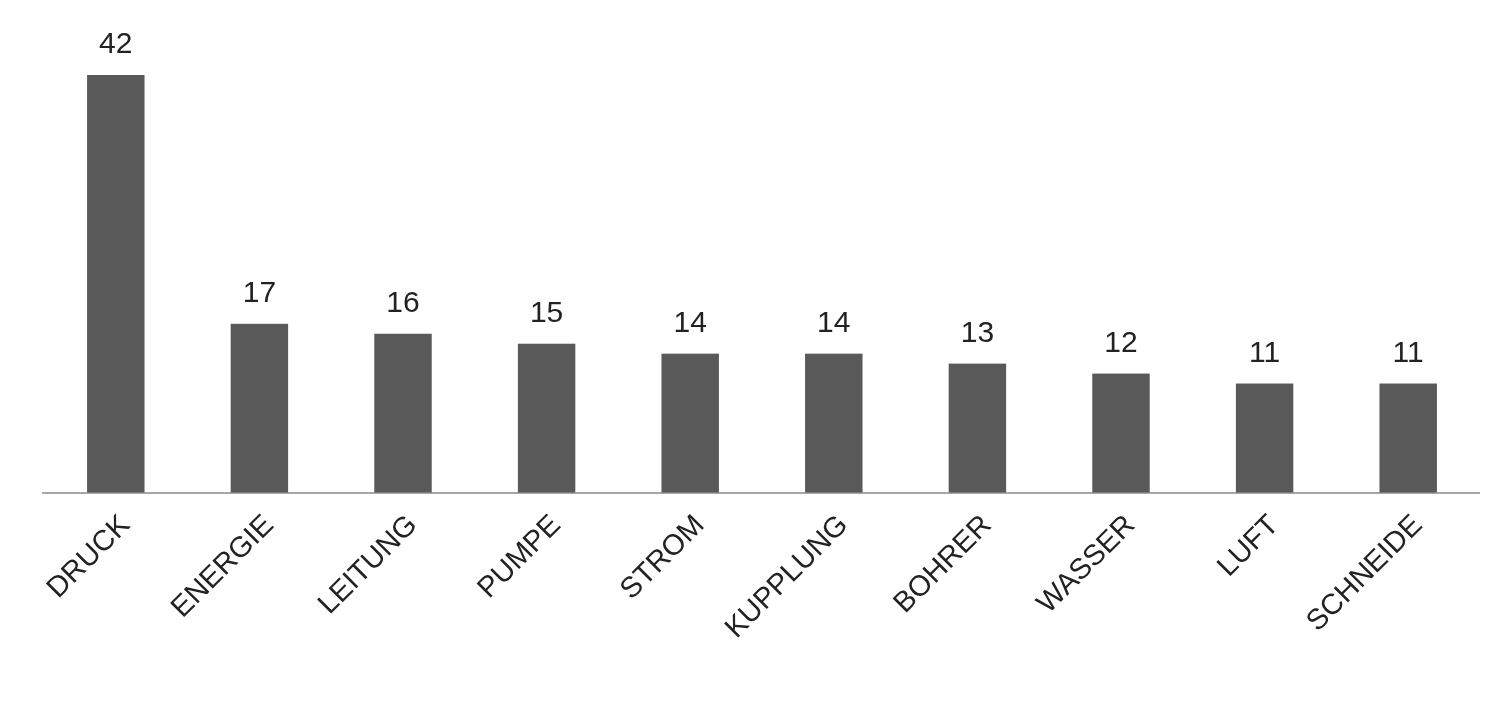 The image size is (1495, 707). What do you see at coordinates (1121, 341) in the screenshot?
I see `data-label: 12` at bounding box center [1121, 341].